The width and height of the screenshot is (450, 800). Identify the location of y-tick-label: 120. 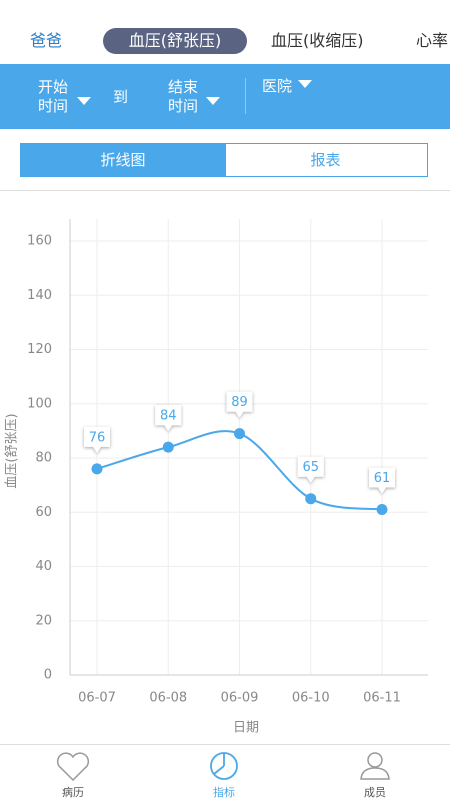
(39, 349).